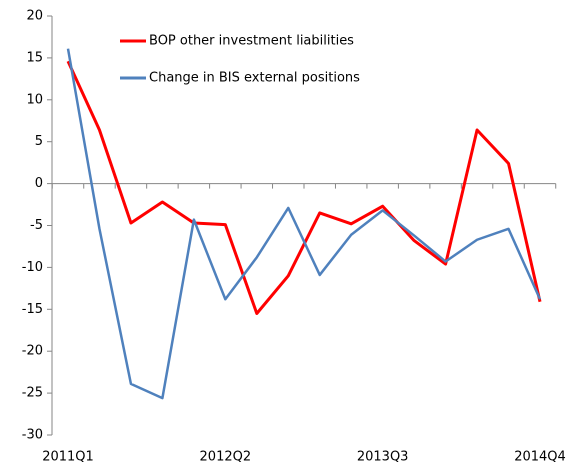 The width and height of the screenshot is (569, 470). I want to click on y-tick-label: -30, so click(32, 435).